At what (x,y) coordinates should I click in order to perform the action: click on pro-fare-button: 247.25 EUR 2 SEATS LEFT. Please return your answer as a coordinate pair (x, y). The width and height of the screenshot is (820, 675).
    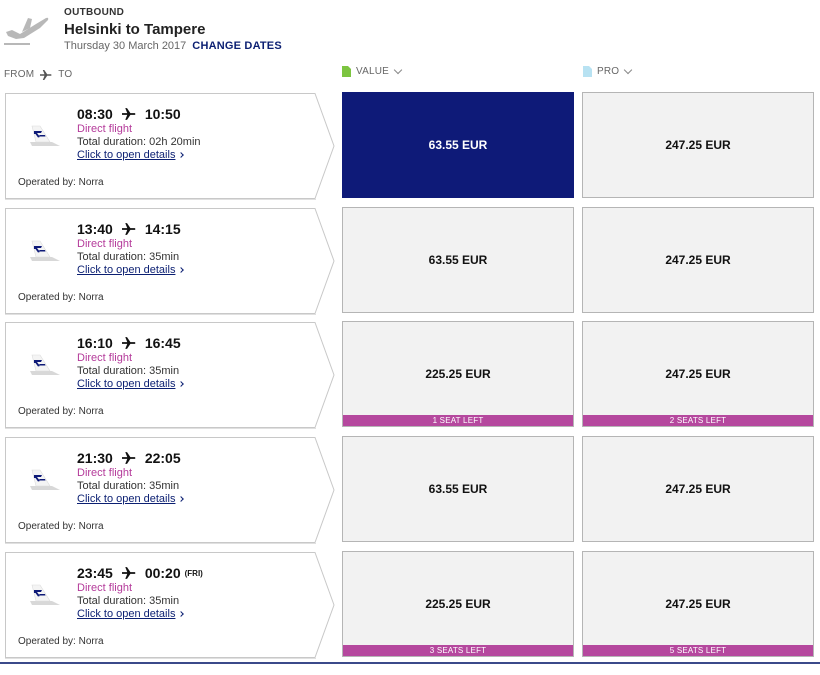
    Looking at the image, I should click on (698, 374).